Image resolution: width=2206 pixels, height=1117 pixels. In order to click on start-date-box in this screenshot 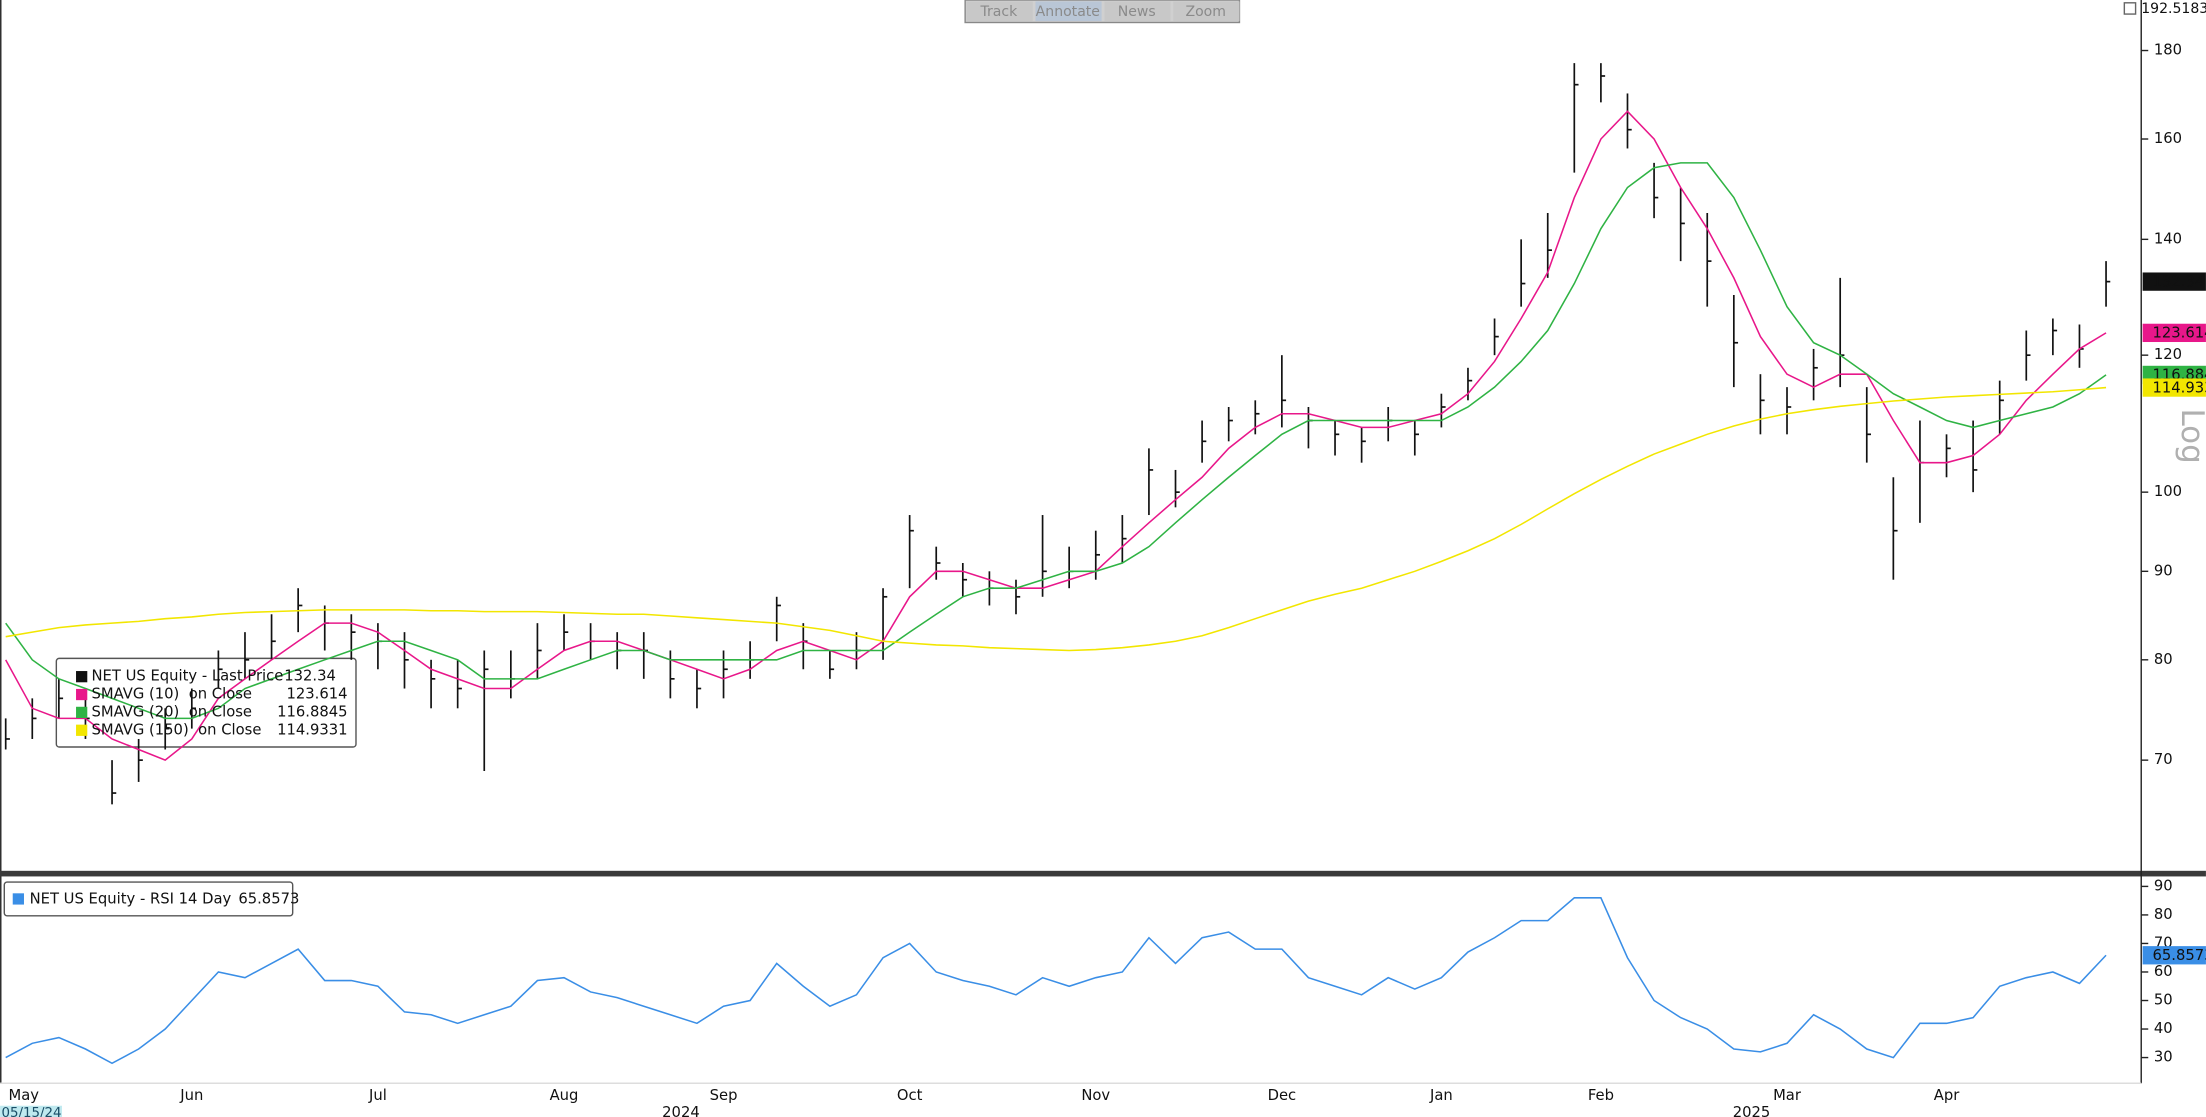, I will do `click(31, 1111)`.